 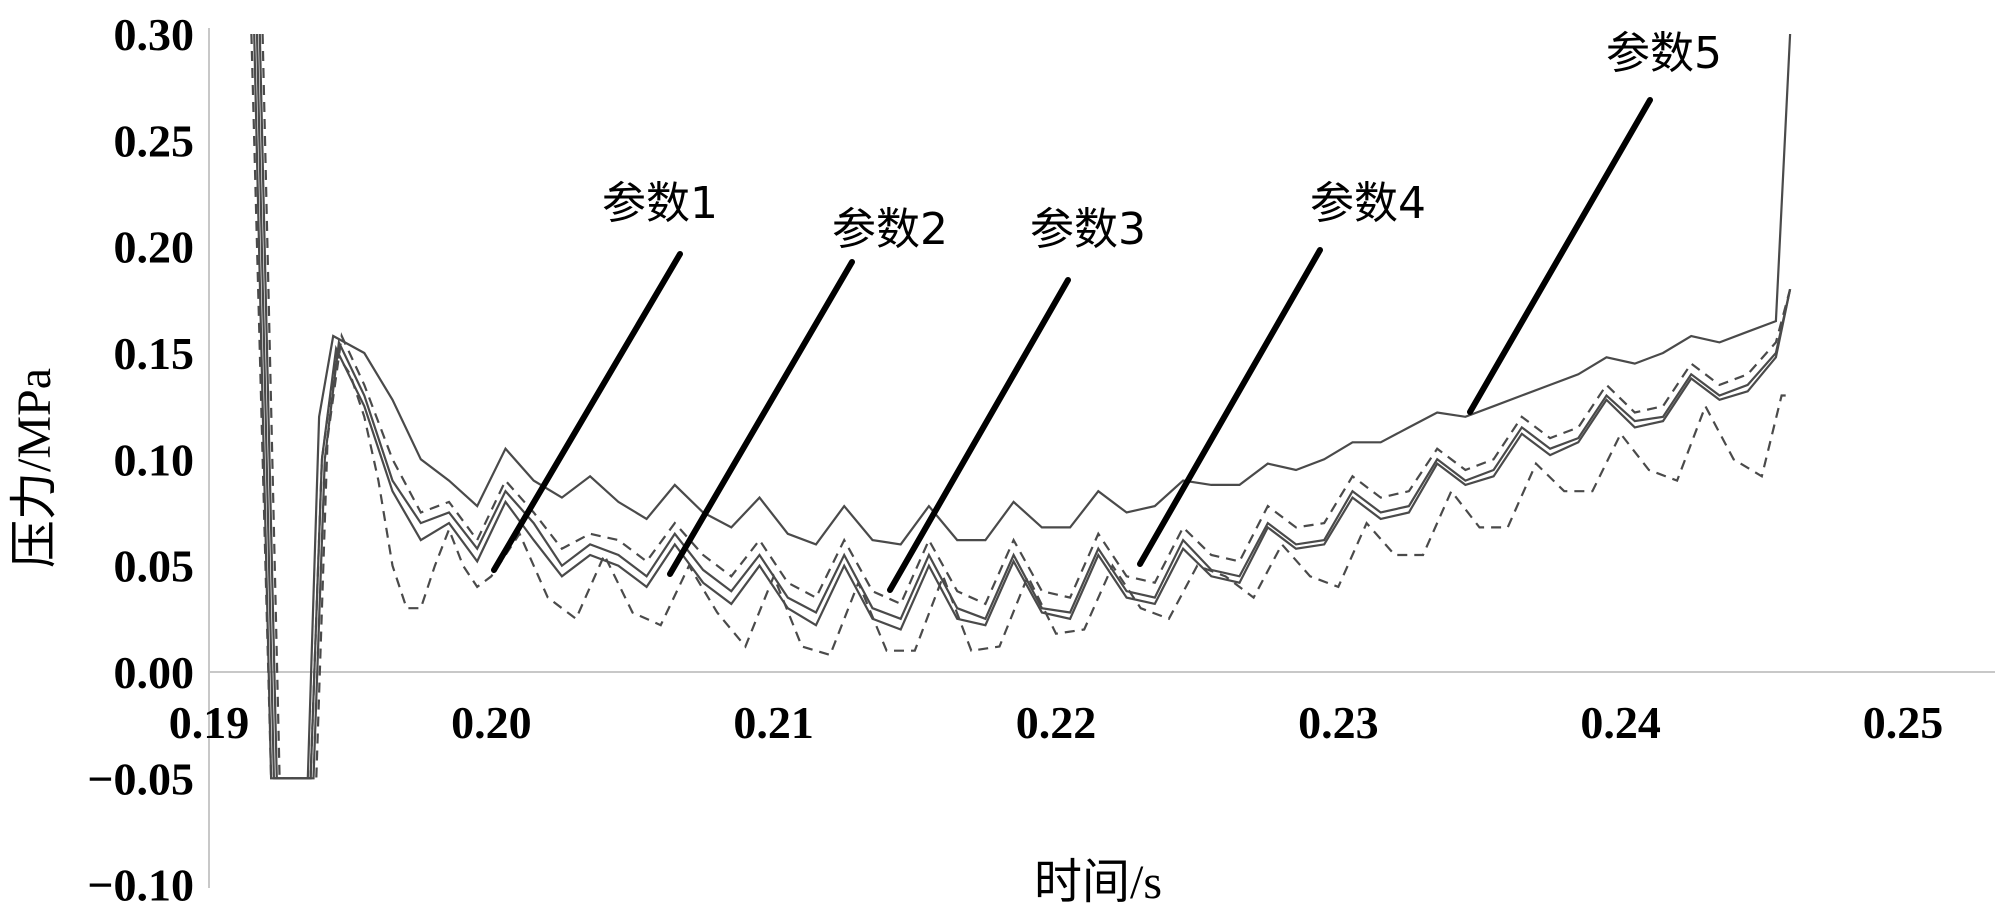 What do you see at coordinates (1098, 880) in the screenshot?
I see `x-axis-title: 时间/s` at bounding box center [1098, 880].